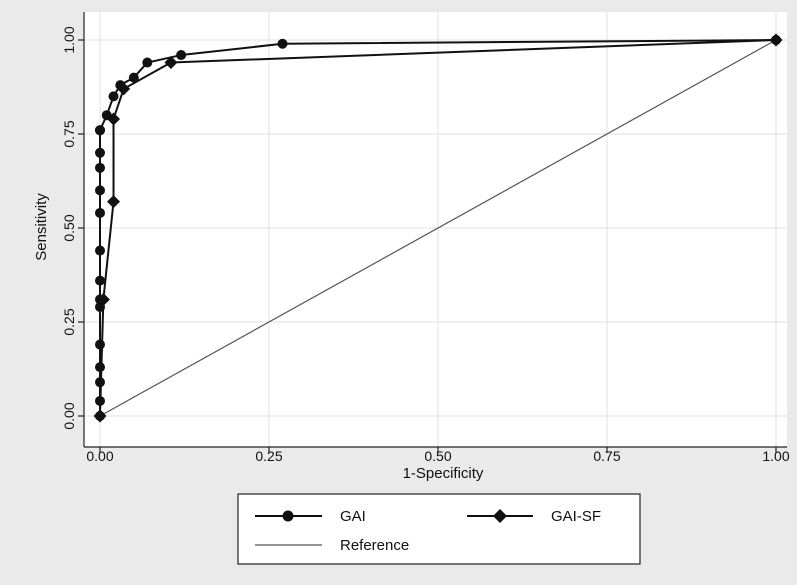 The image size is (797, 585). I want to click on x-tick-label: 0.25, so click(268, 456).